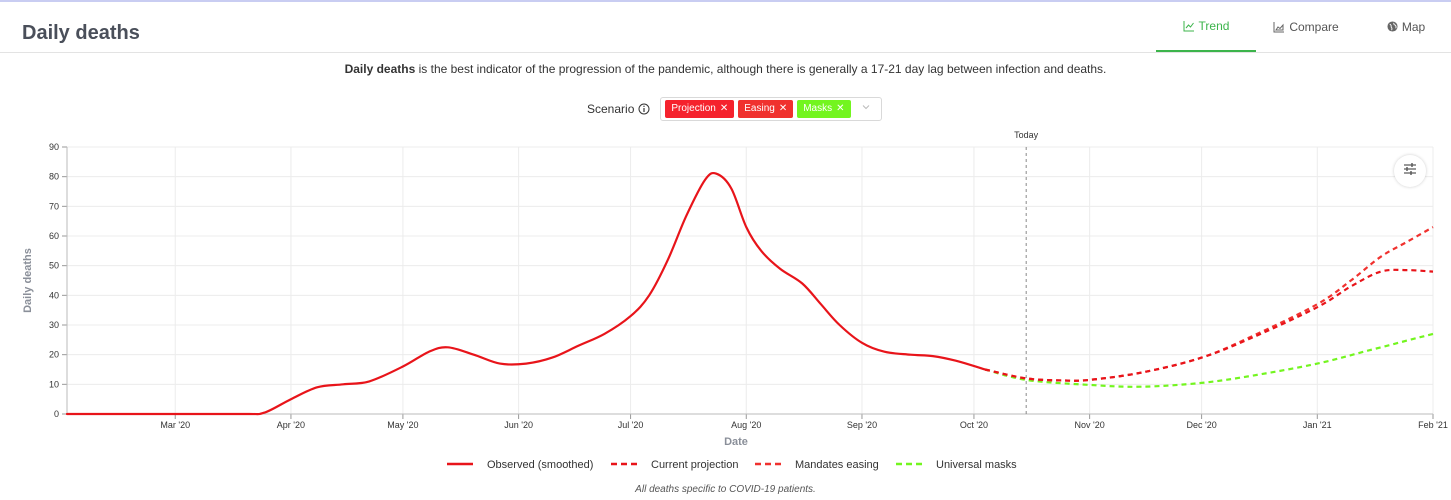  Describe the element at coordinates (54, 384) in the screenshot. I see `y-tick-label: 10` at that location.